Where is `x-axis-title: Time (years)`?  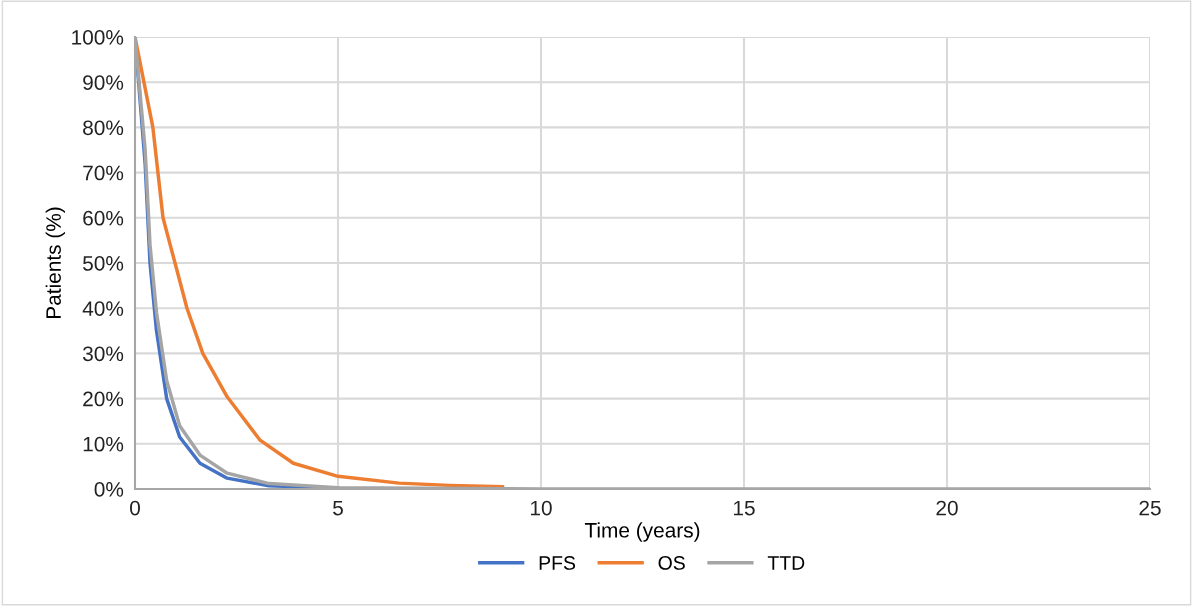 x-axis-title: Time (years) is located at coordinates (642, 532).